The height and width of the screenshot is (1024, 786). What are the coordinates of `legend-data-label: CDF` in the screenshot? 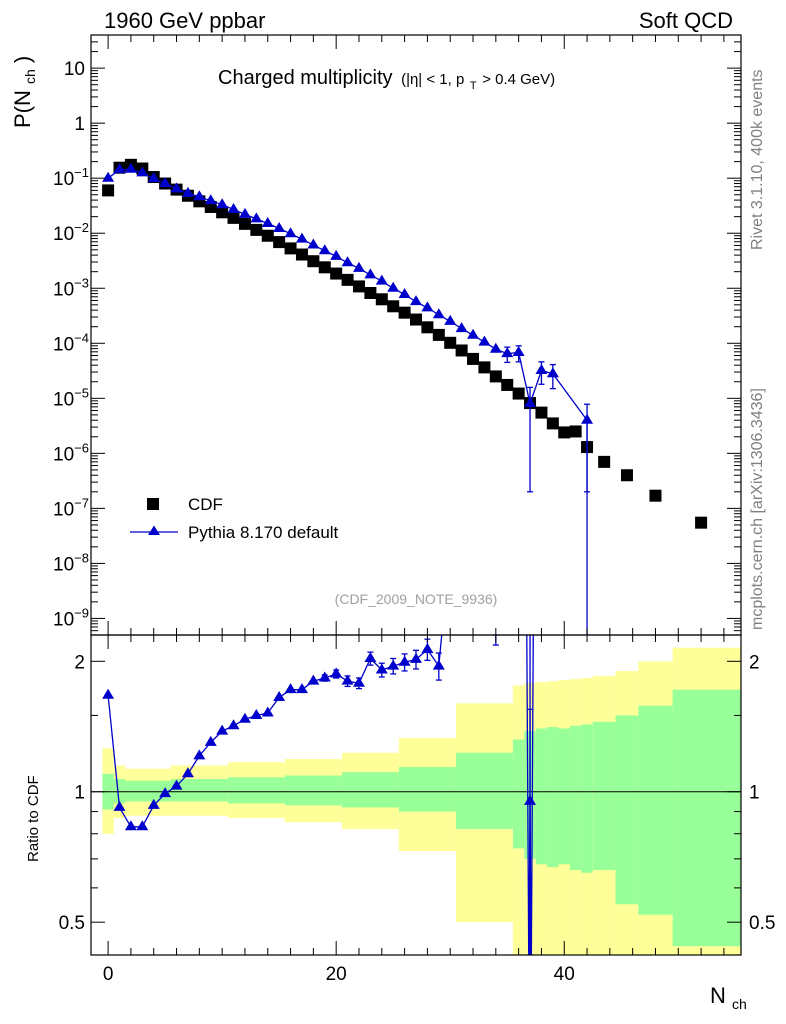 It's located at (205, 504).